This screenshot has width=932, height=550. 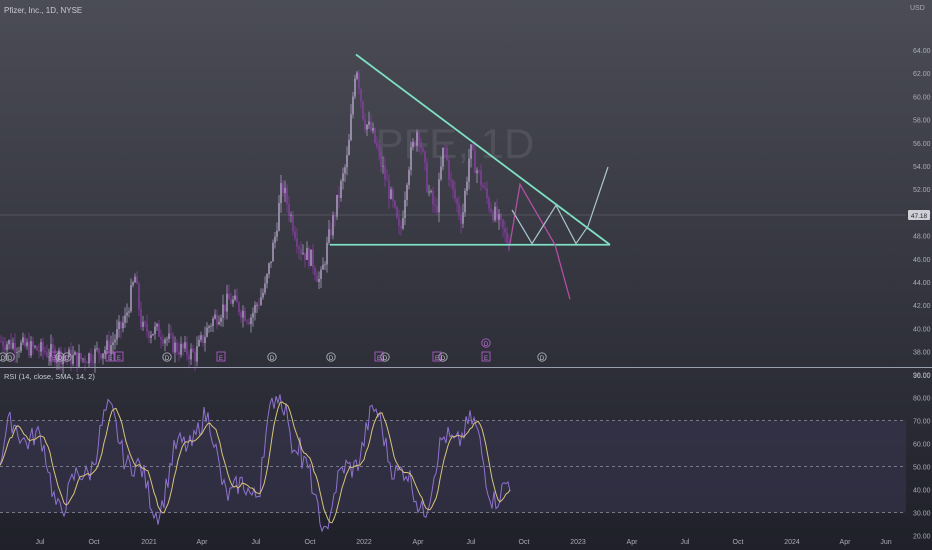 I want to click on rsi-axis: 90.00 80.00 70.00 60.00 50.00 40.00 30.00 20.00, so click(x=922, y=457).